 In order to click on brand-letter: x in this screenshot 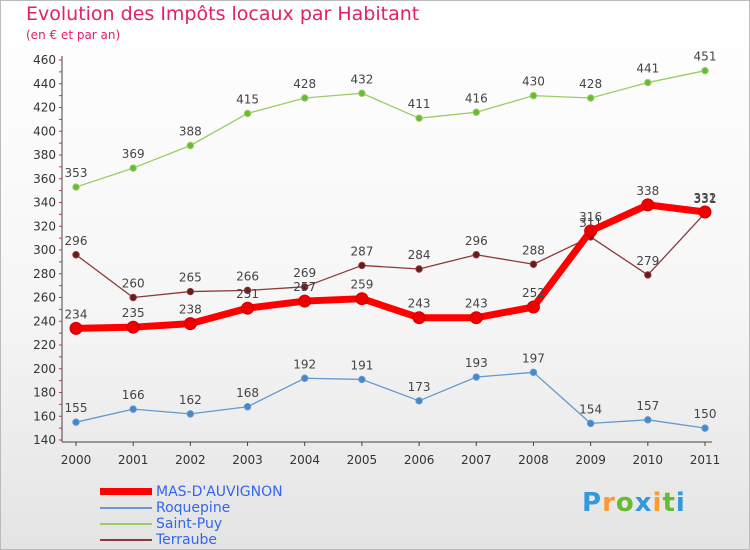, I will do `click(643, 503)`.